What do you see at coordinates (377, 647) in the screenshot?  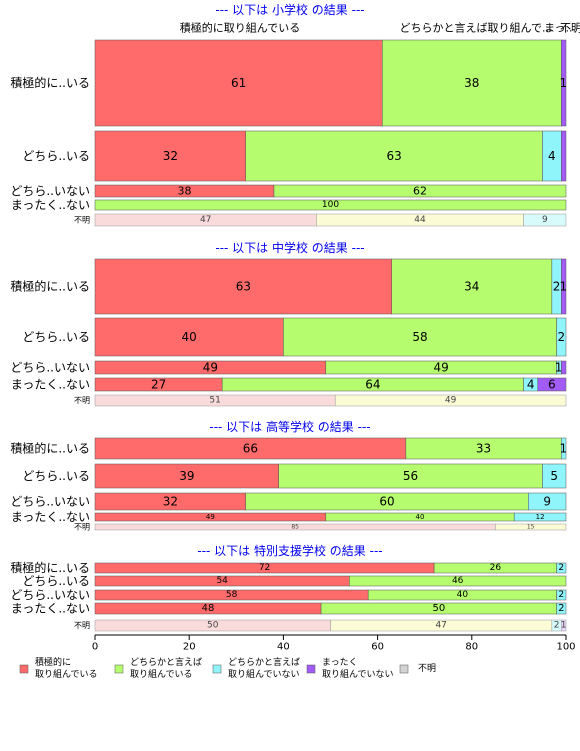 I see `x-tick-label: 60` at bounding box center [377, 647].